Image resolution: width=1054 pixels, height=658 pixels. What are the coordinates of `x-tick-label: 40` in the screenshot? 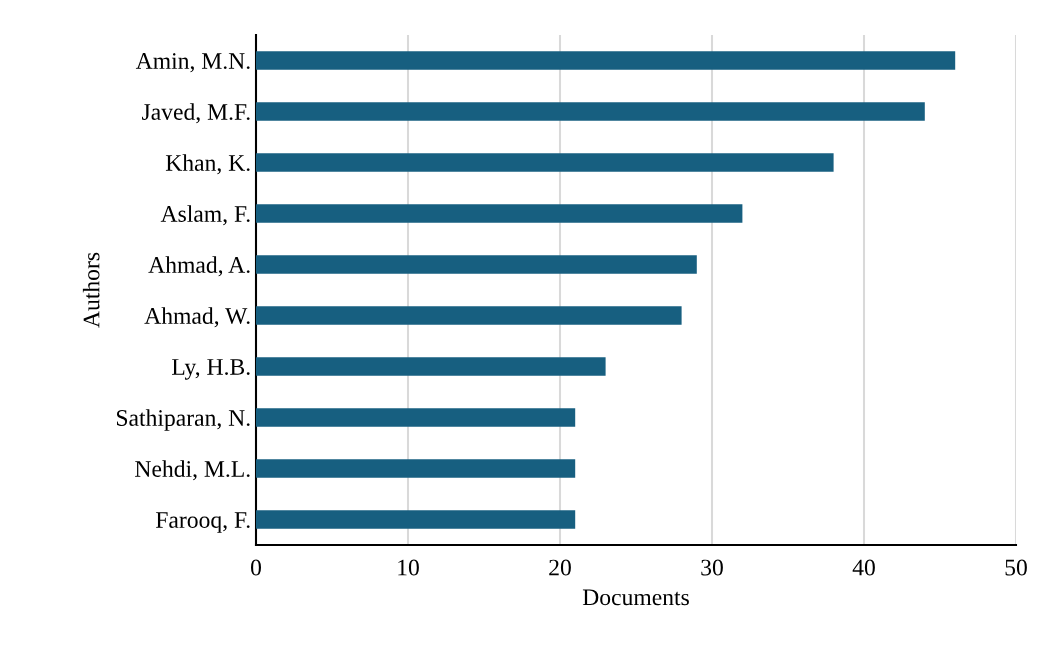 It's located at (863, 567).